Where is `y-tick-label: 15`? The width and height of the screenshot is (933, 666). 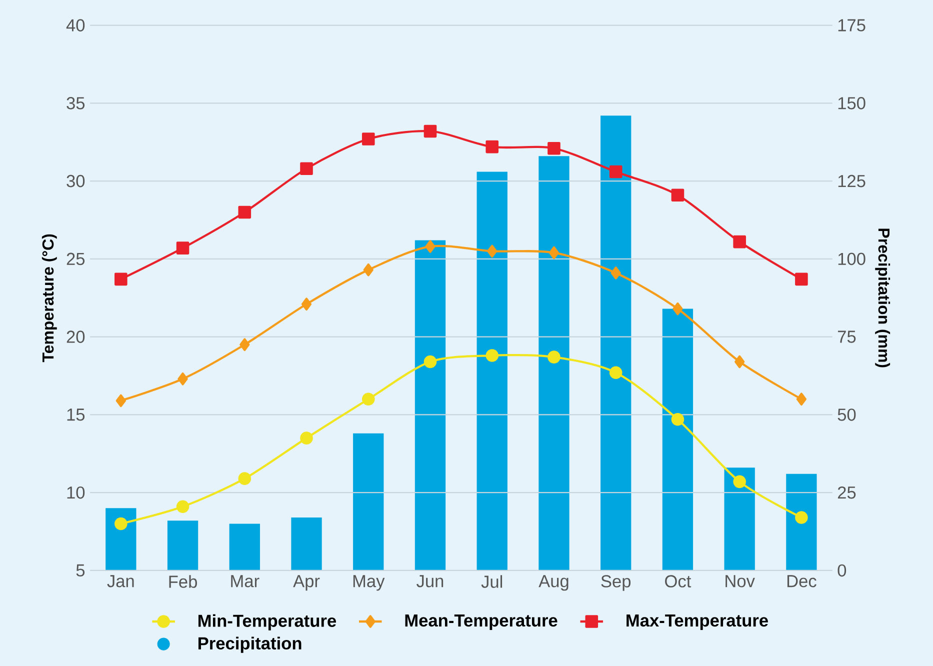 y-tick-label: 15 is located at coordinates (76, 414).